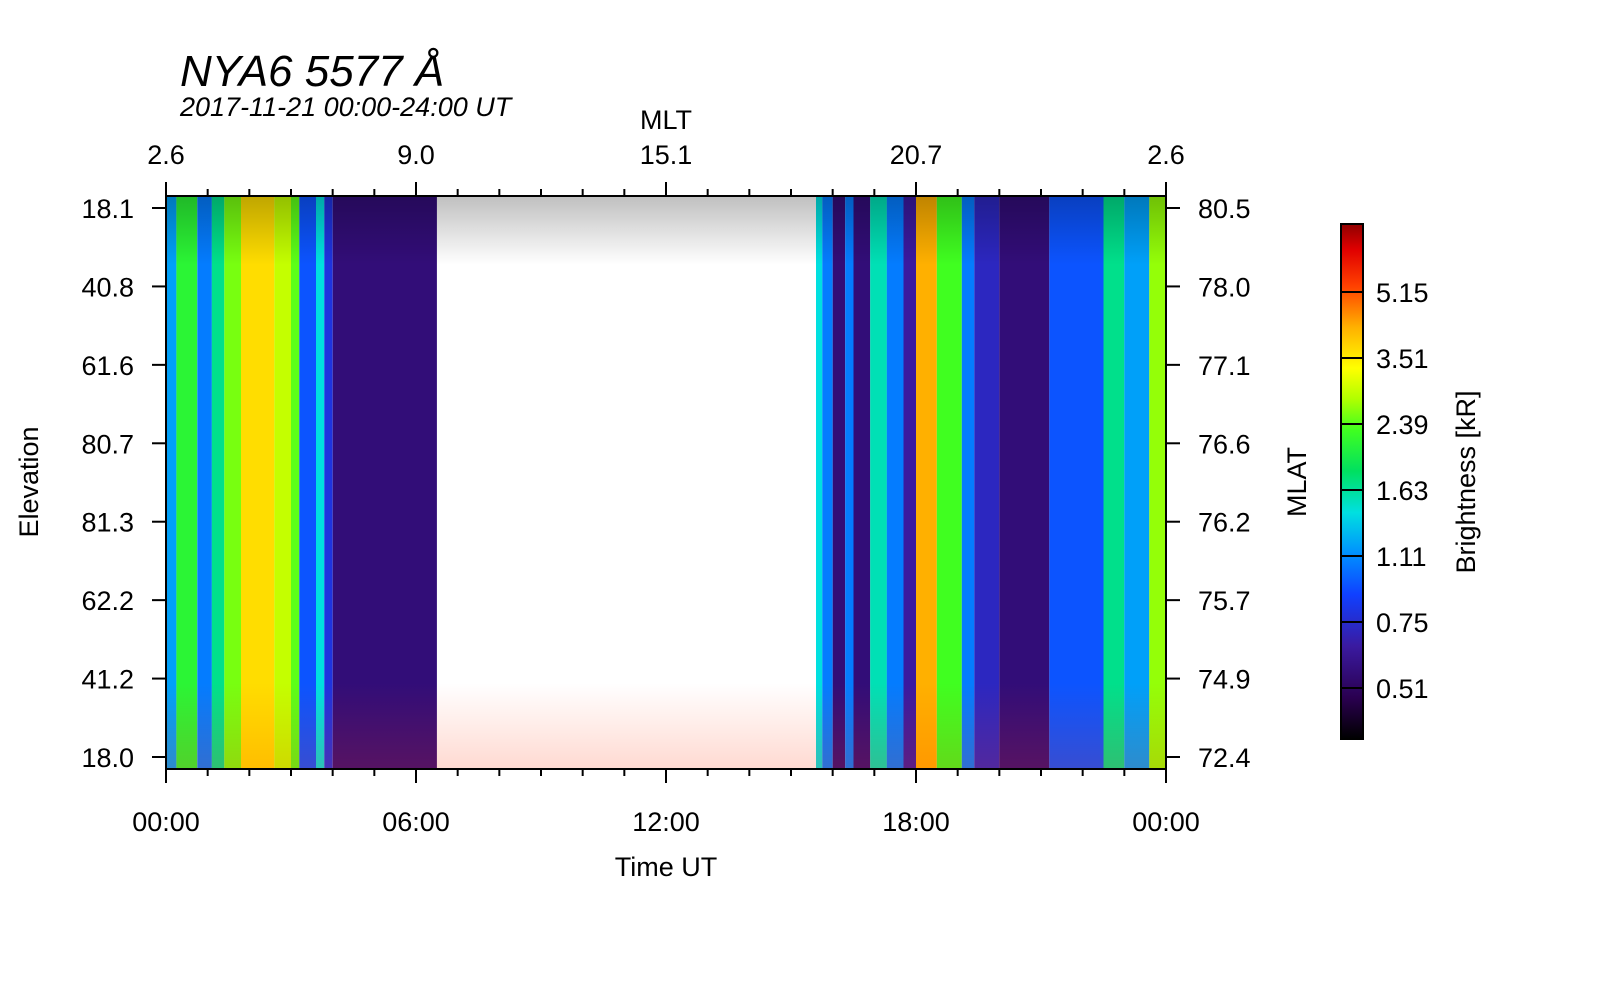  Describe the element at coordinates (916, 822) in the screenshot. I see `x-tick-label: 18:00` at that location.